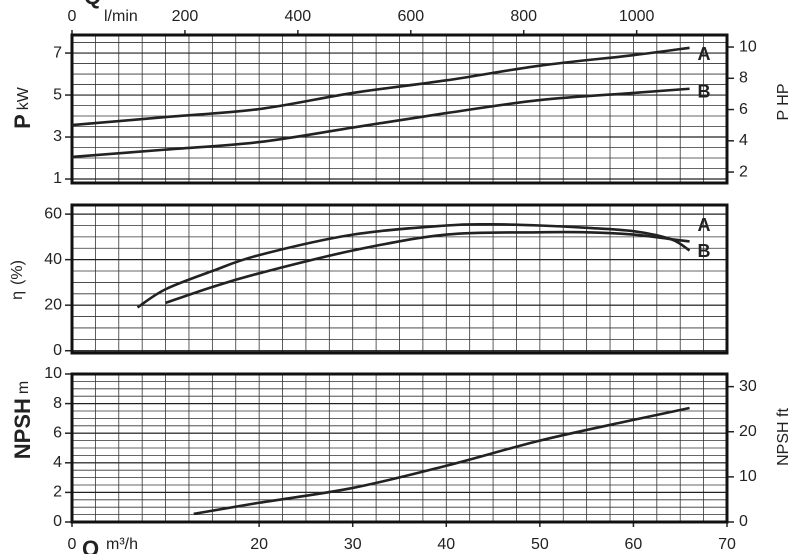 Image resolution: width=797 pixels, height=554 pixels. Describe the element at coordinates (57, 94) in the screenshot. I see `y-tick-label: 5` at that location.